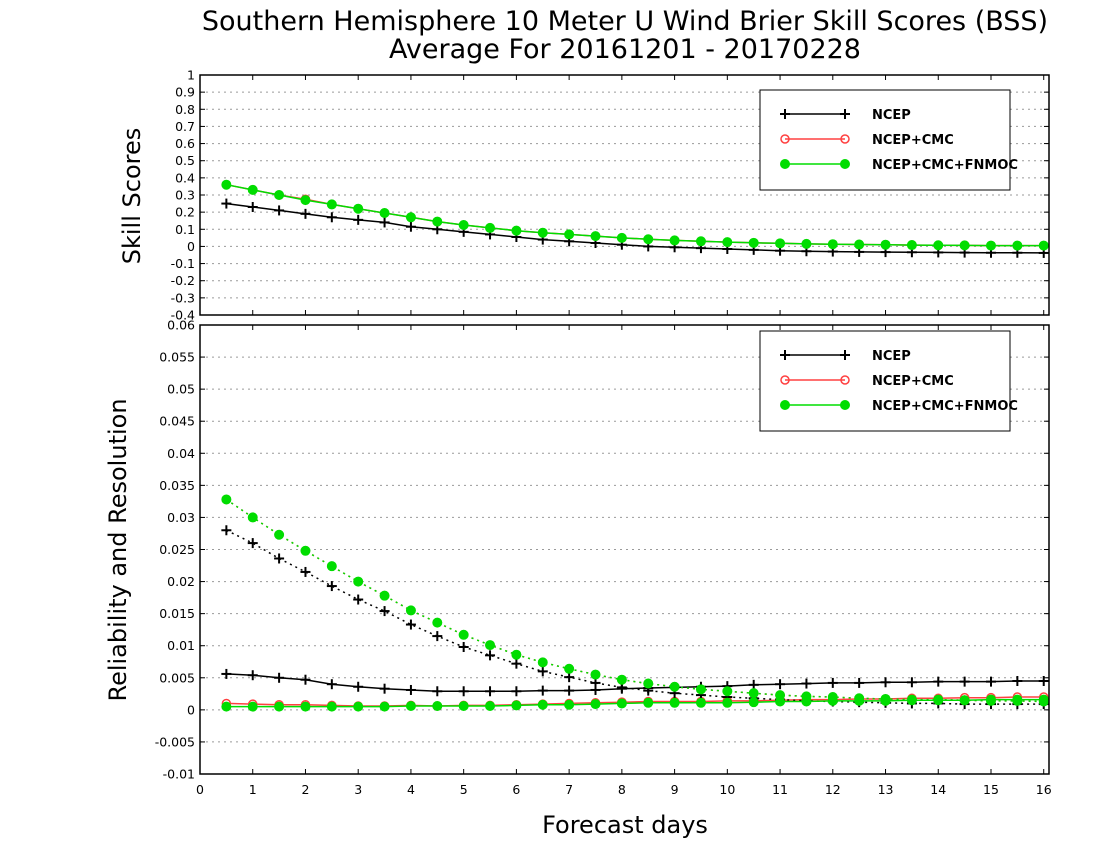 The image size is (1100, 854). Describe the element at coordinates (185, 212) in the screenshot. I see `panel-0-ytick-label-6: 0.2` at that location.